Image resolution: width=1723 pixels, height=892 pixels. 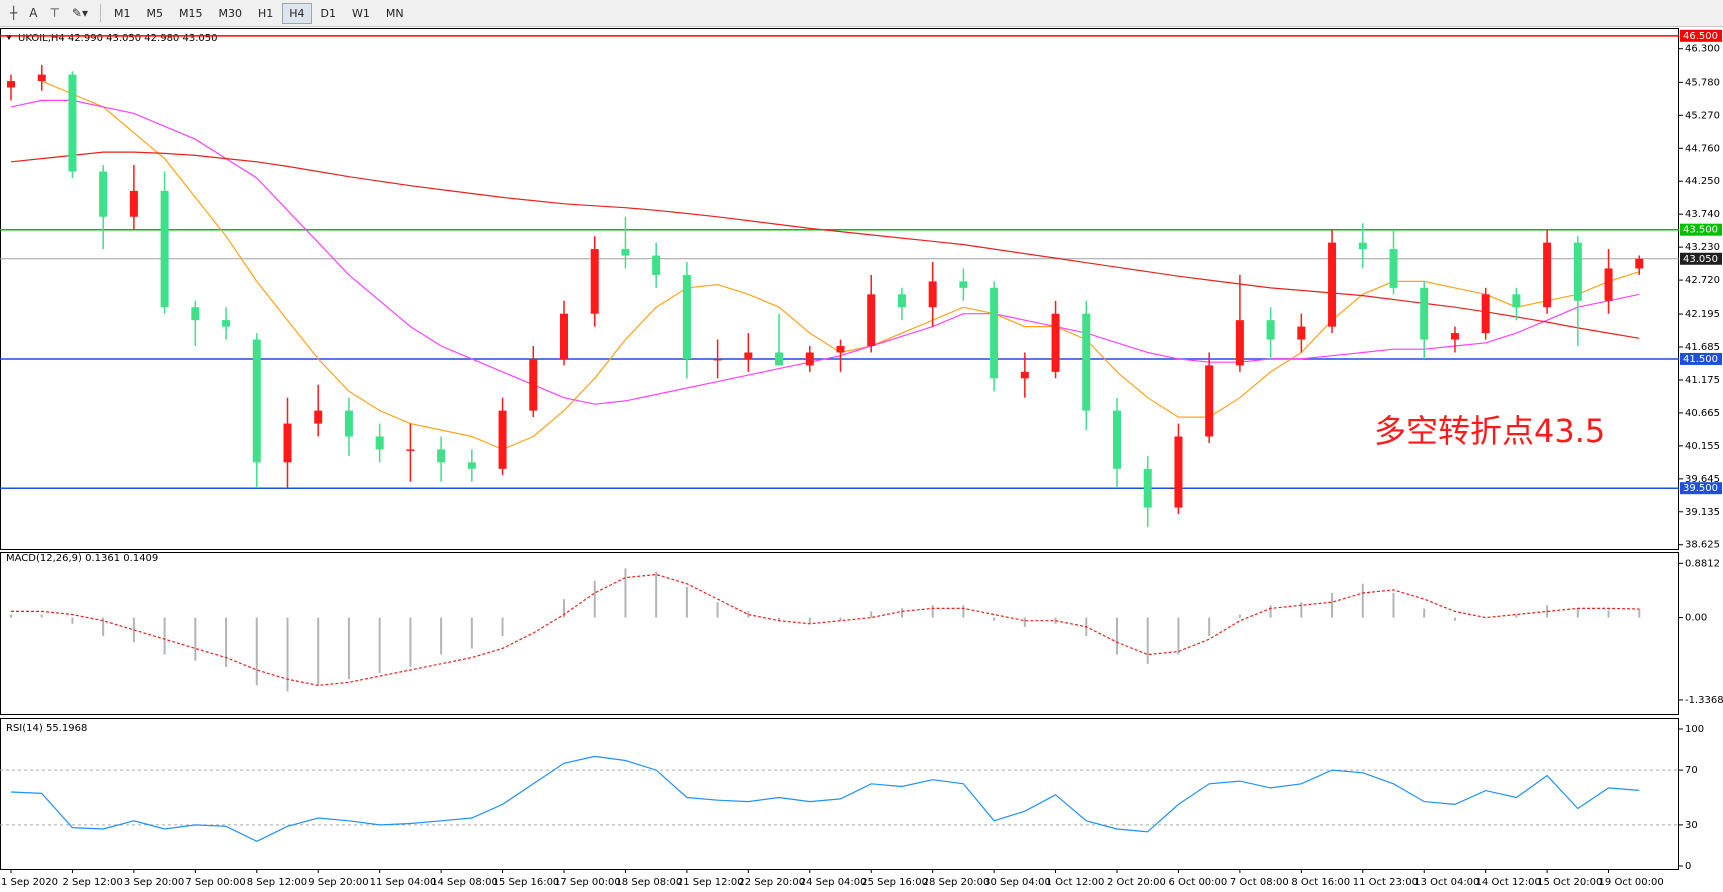 What do you see at coordinates (82, 558) in the screenshot?
I see `chart-title: MACD(12,26,9) 0.1361 0.1409` at bounding box center [82, 558].